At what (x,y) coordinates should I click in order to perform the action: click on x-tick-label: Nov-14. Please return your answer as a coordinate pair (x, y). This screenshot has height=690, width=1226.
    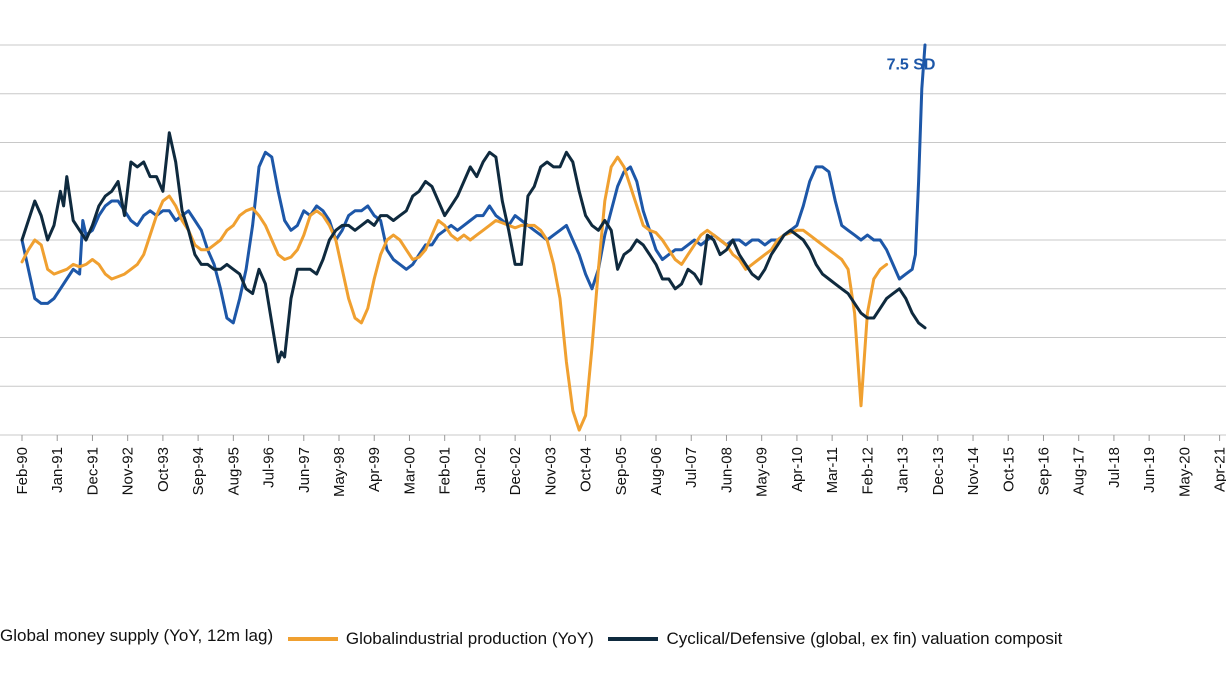
    Looking at the image, I should click on (973, 471).